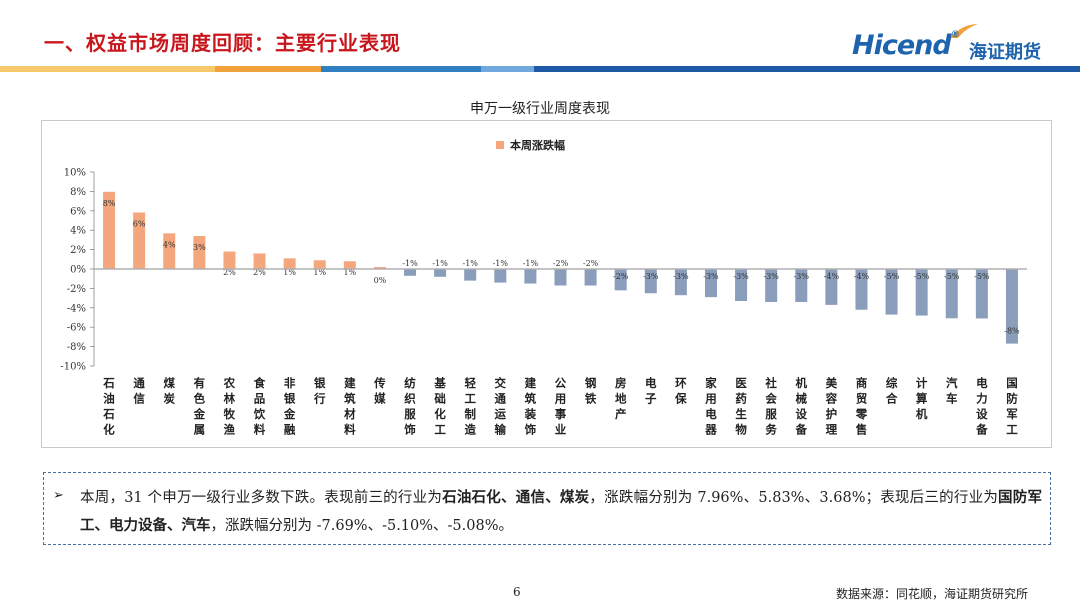  What do you see at coordinates (76, 347) in the screenshot?
I see `y-tick-label: -8%` at bounding box center [76, 347].